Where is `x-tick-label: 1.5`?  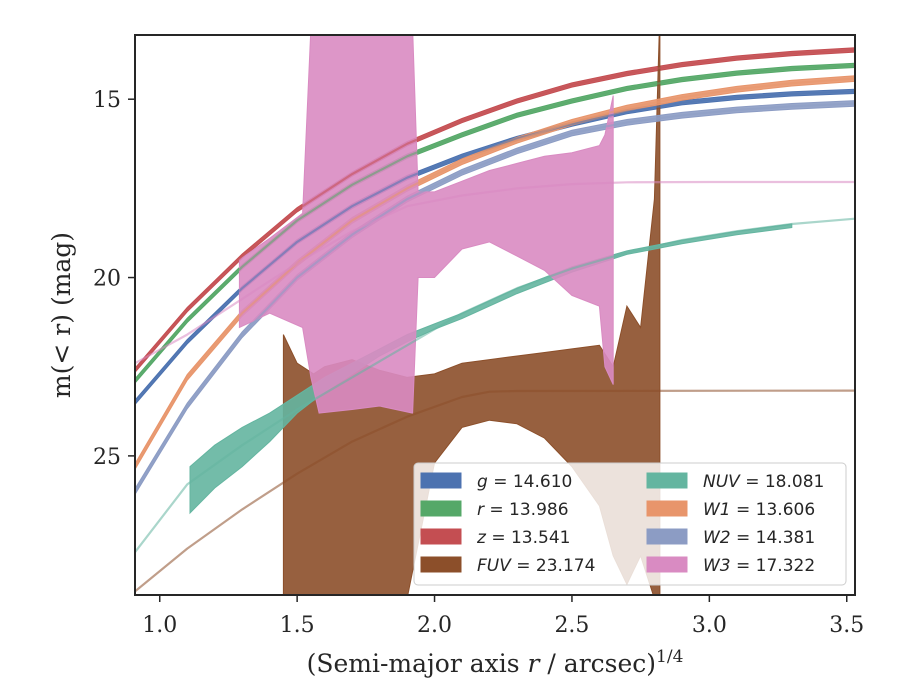 x-tick-label: 1.5 is located at coordinates (297, 625).